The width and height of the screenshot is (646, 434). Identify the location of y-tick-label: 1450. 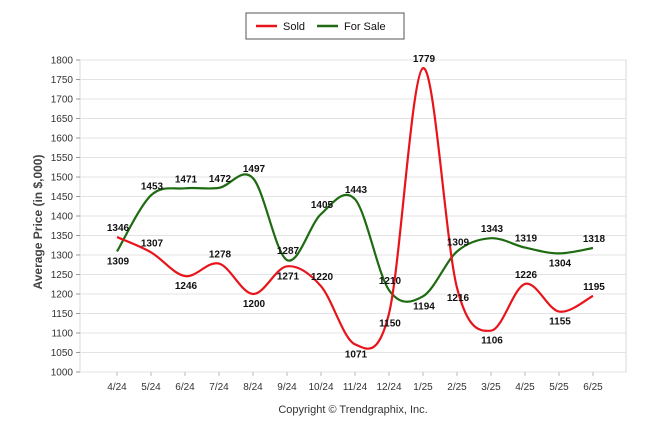
(62, 197).